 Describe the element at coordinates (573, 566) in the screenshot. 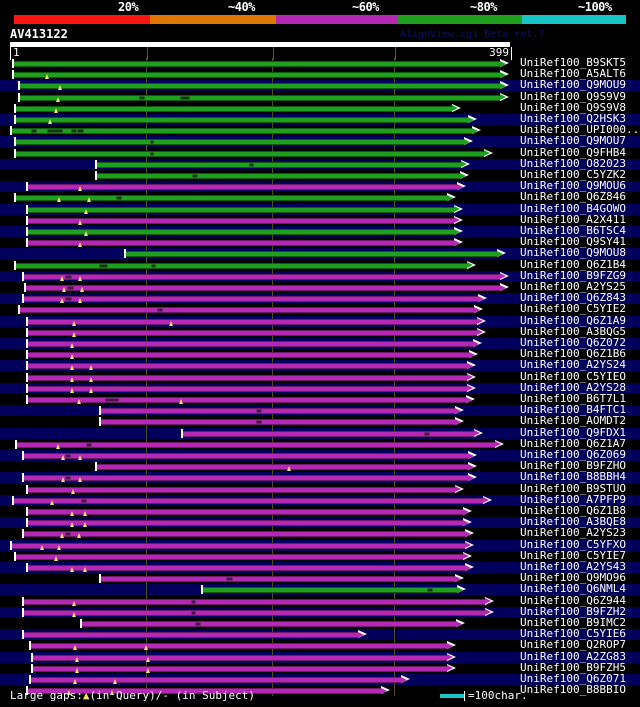

I see `subject-label: UniRef100_A2YS43` at that location.